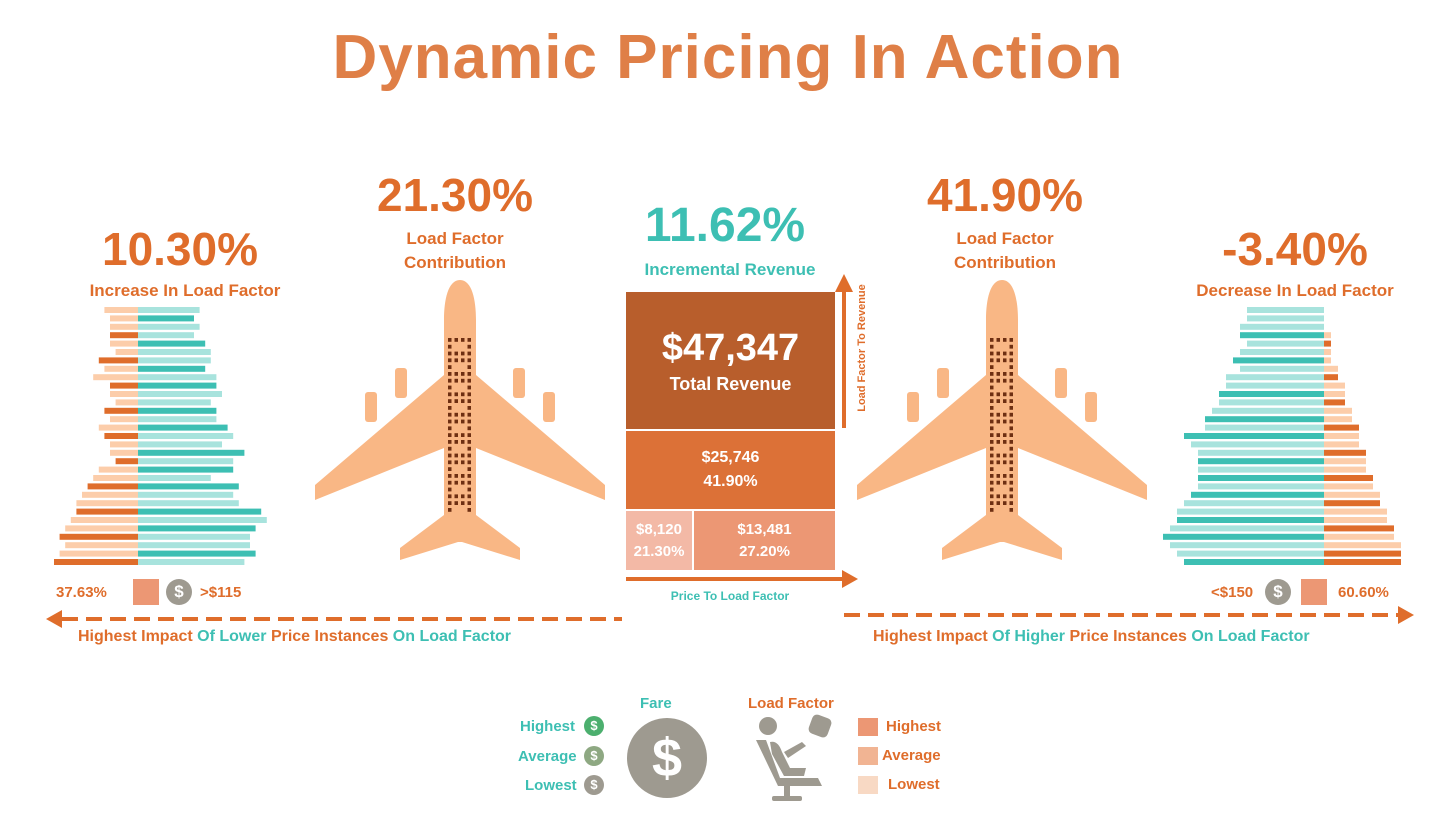 This screenshot has width=1456, height=819. What do you see at coordinates (728, 57) in the screenshot?
I see `page-title: Dynamic Pricing In Action` at bounding box center [728, 57].